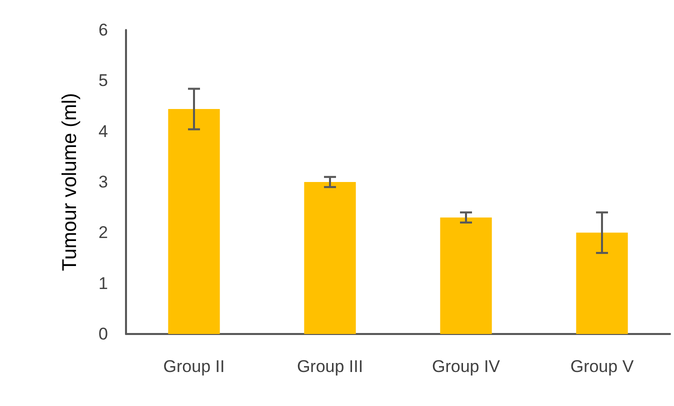 The image size is (674, 406). What do you see at coordinates (103, 30) in the screenshot?
I see `y-tick-label: 6` at bounding box center [103, 30].